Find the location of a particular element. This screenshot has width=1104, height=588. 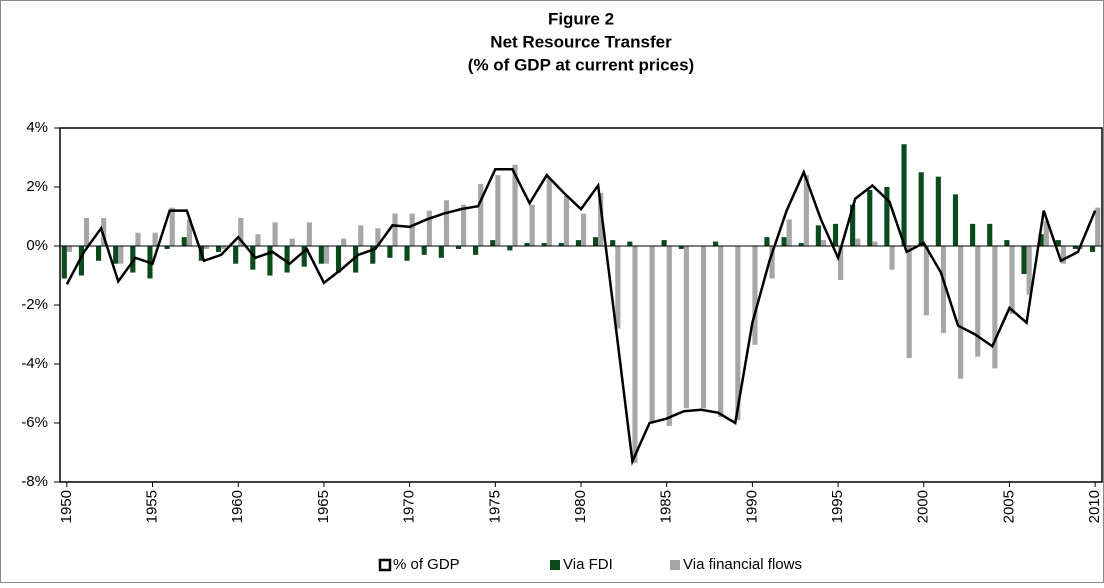

x-tick-label: 1960 is located at coordinates (237, 506).